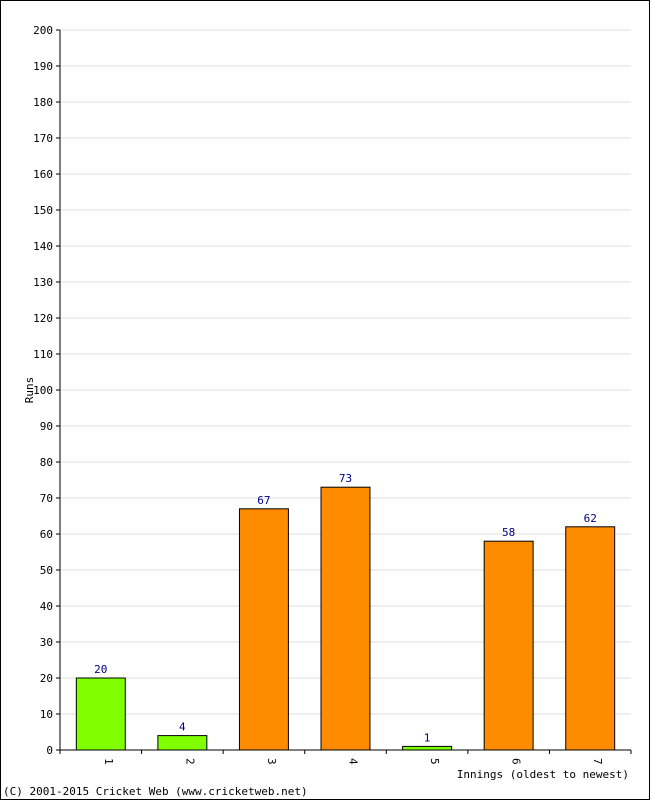  What do you see at coordinates (46, 606) in the screenshot?
I see `y-tick-label: 40` at bounding box center [46, 606].